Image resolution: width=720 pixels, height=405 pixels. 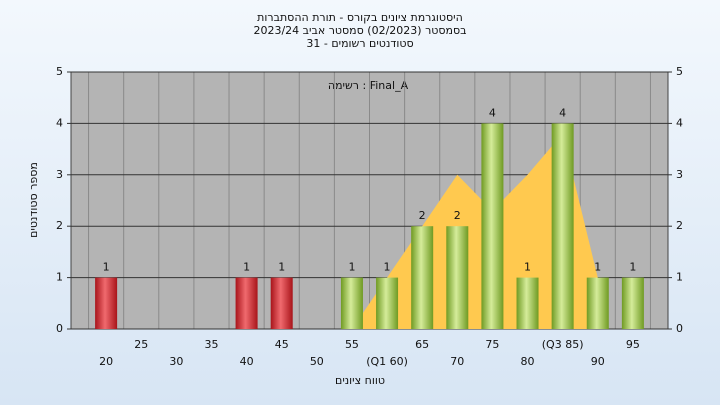 I want to click on chart-subtitle: סטודנטים רשומים - 31, so click(x=359, y=43).